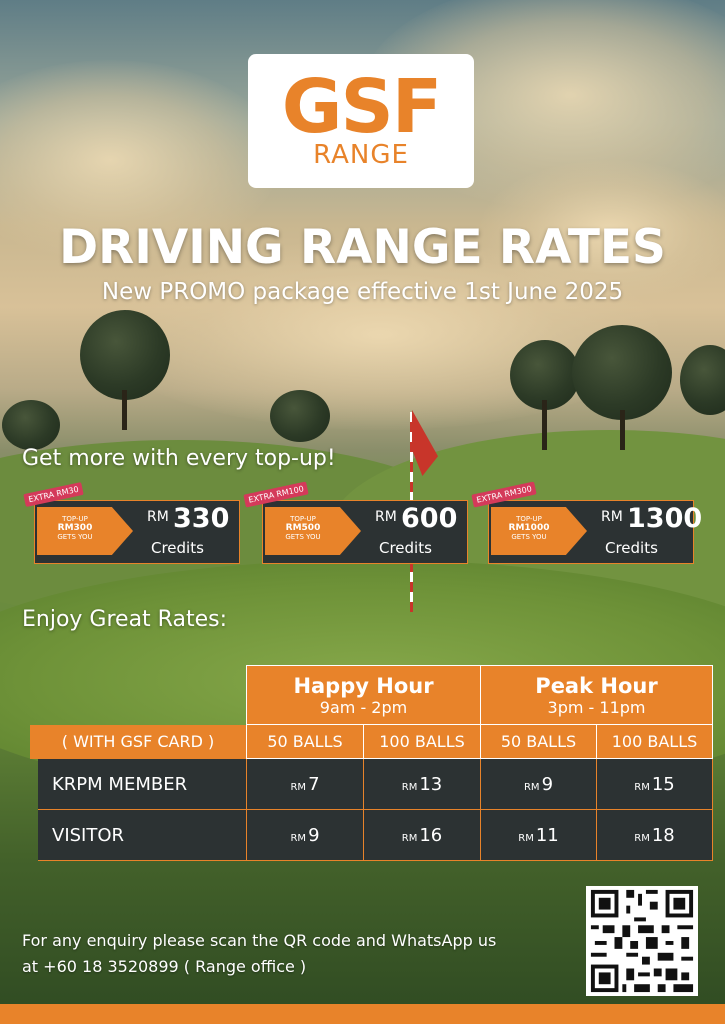  I want to click on cell-value: 15, so click(663, 784).